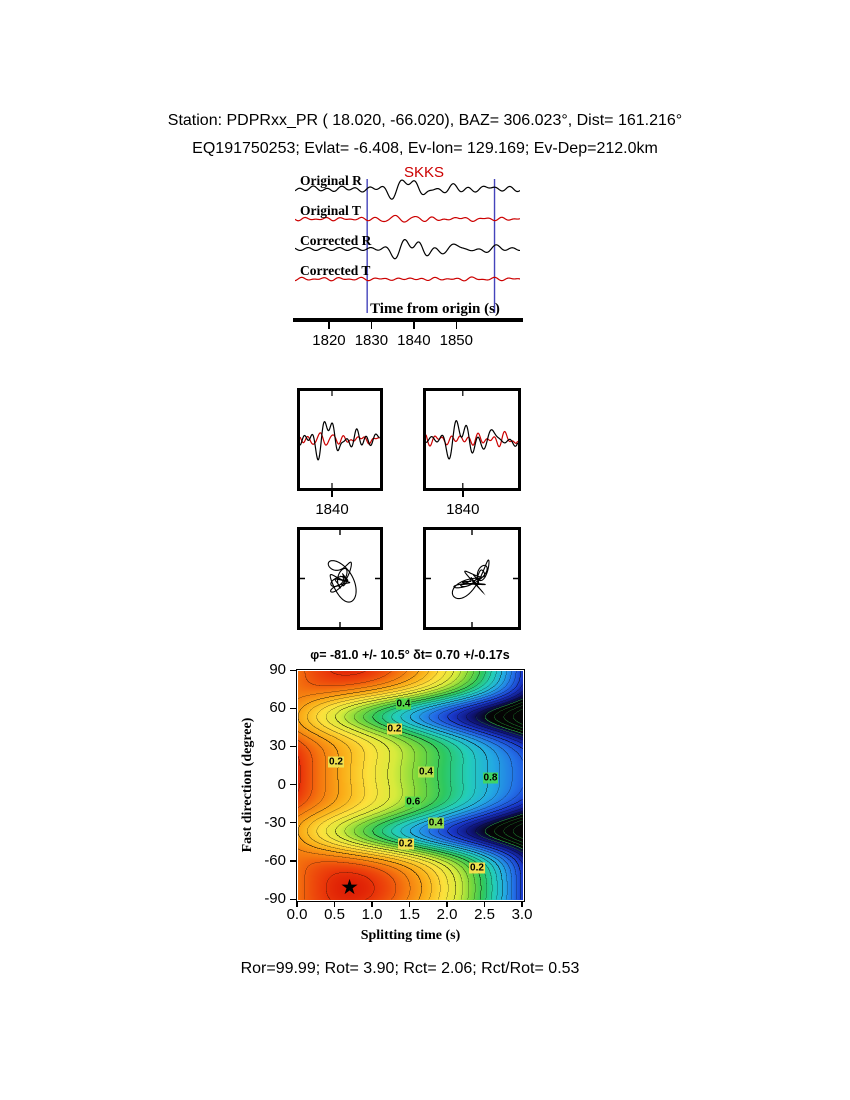 Image resolution: width=850 pixels, height=1100 pixels. Describe the element at coordinates (277, 708) in the screenshot. I see `contour-ytick-label: 60` at that location.